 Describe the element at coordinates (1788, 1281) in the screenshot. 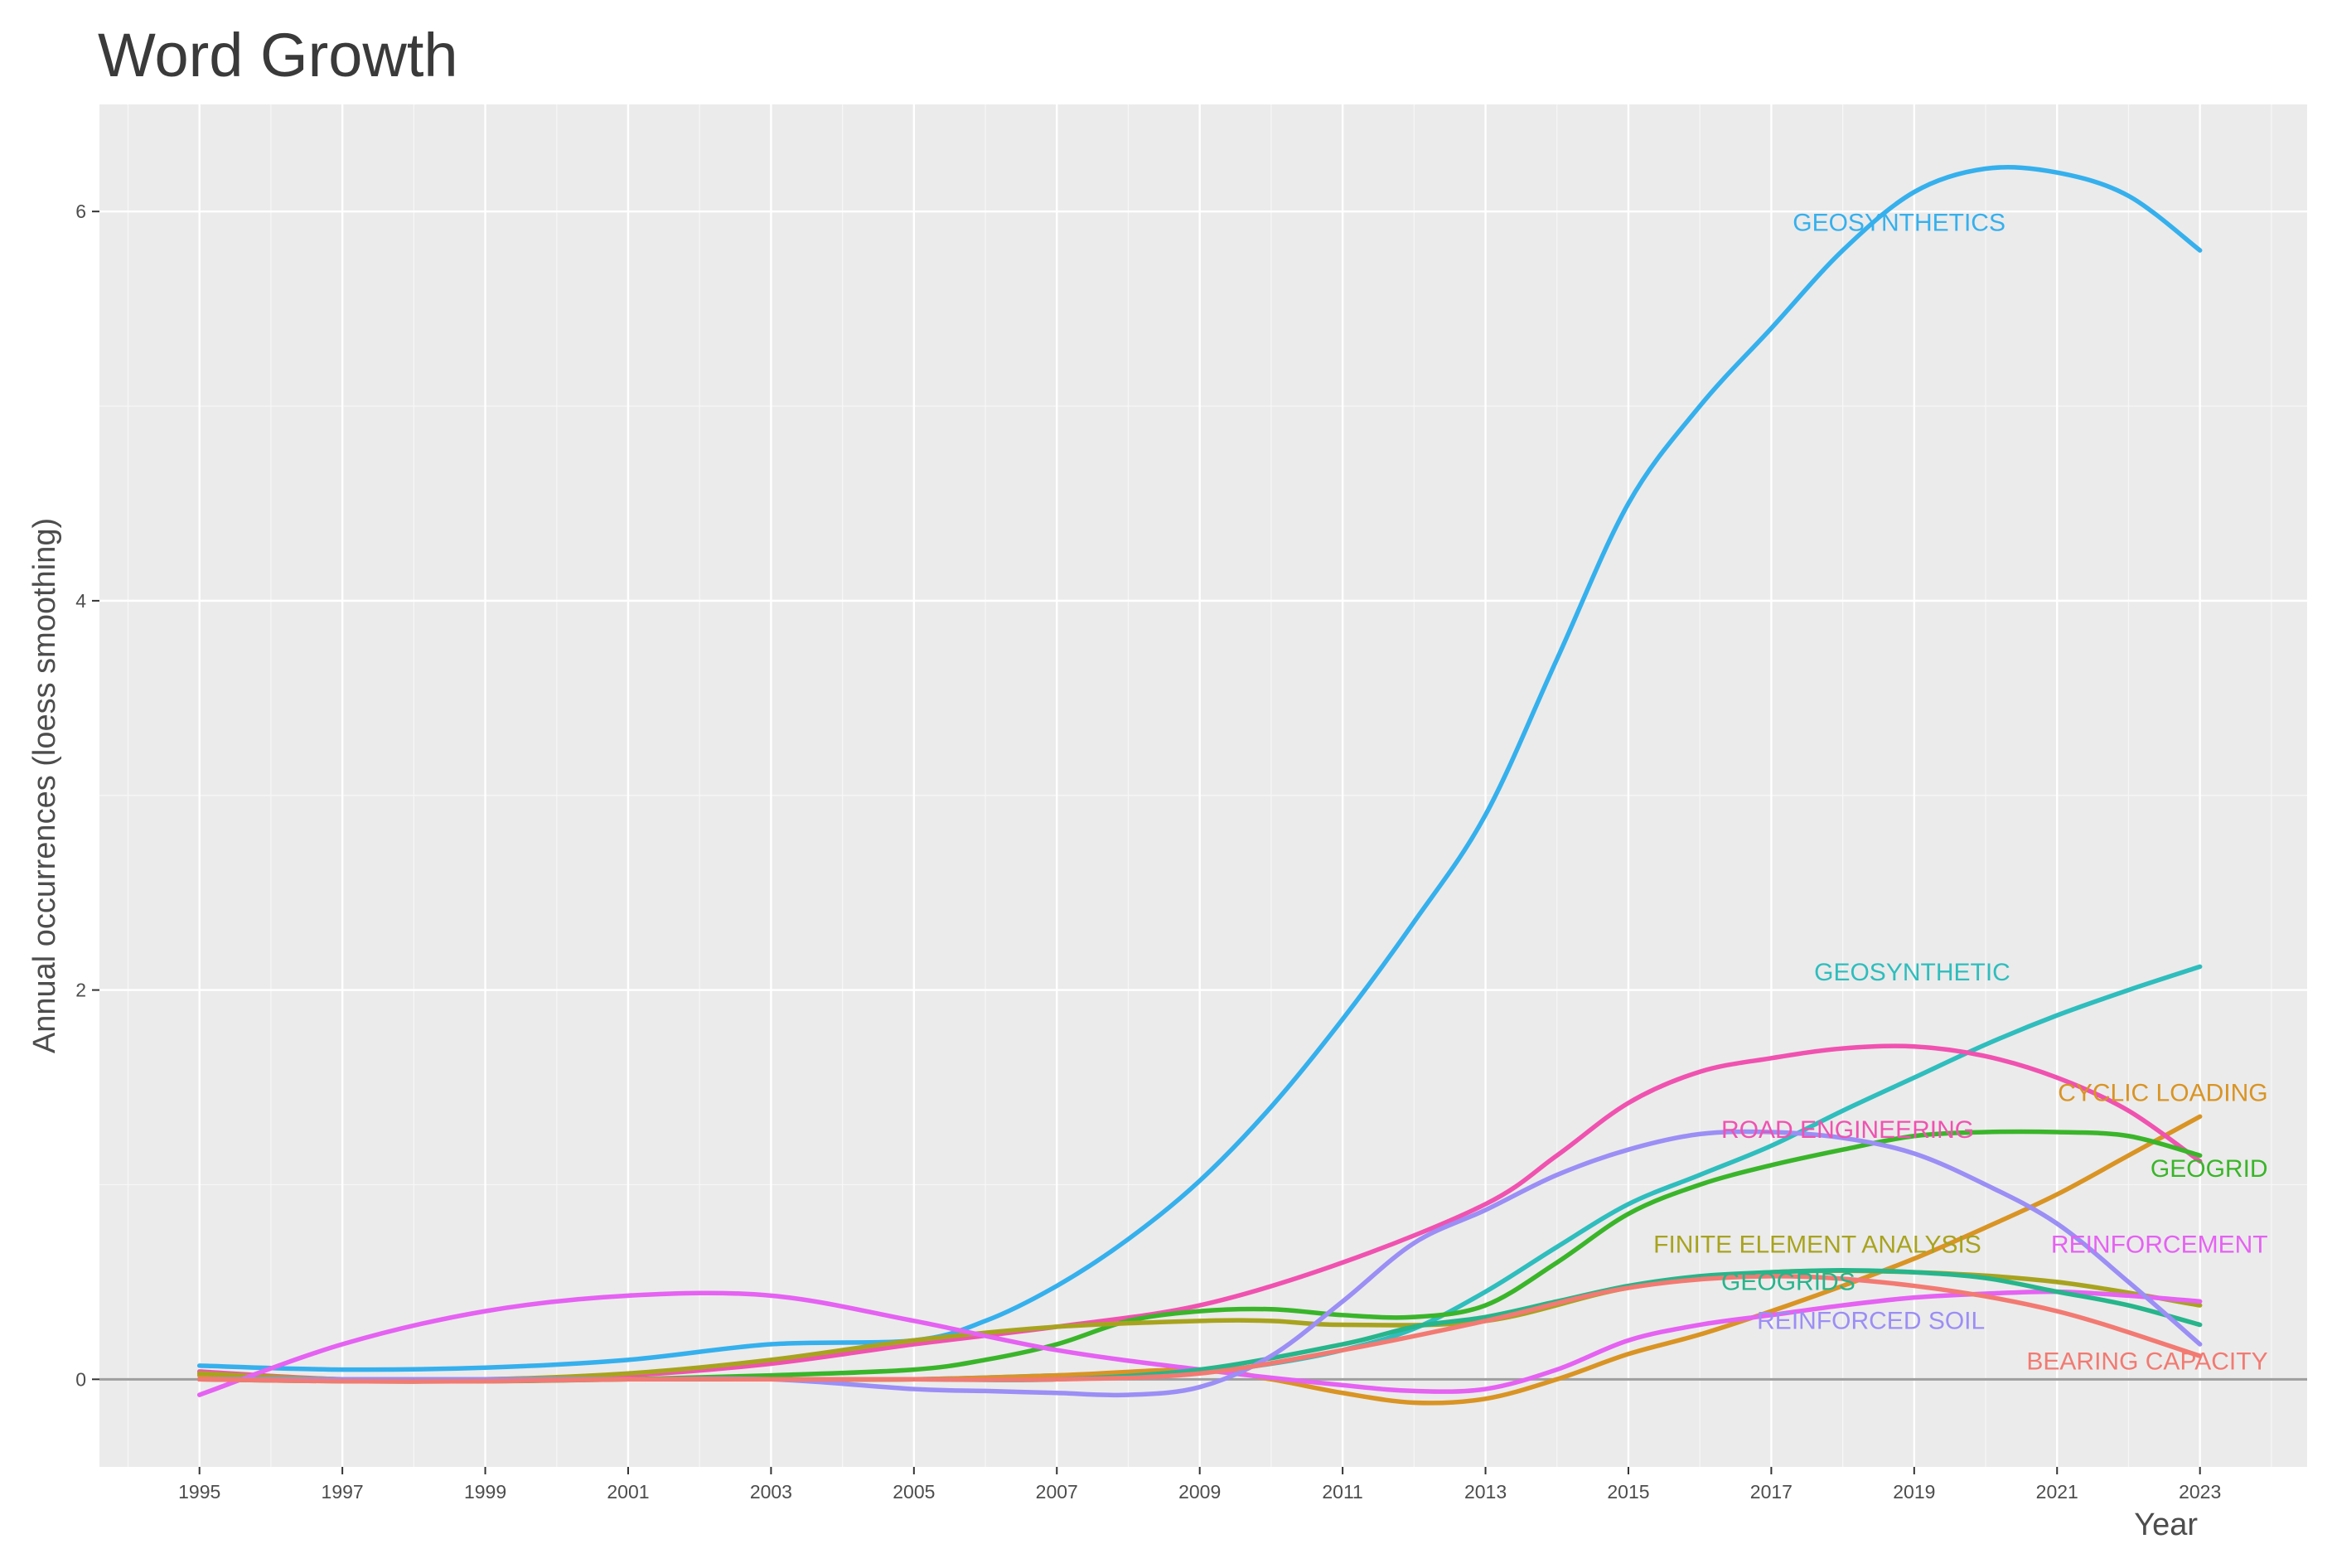

I see `series-label-geogrids: GEOGRIDS` at that location.